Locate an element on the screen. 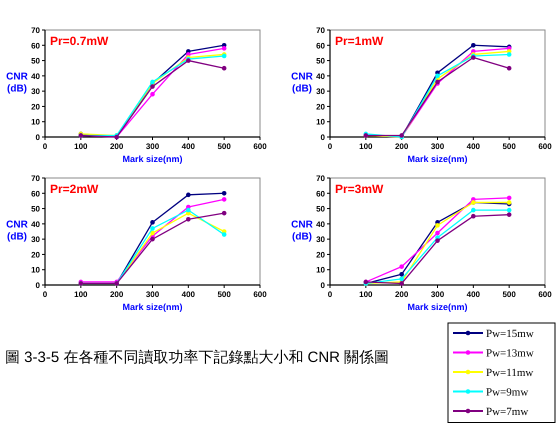  chart-title: Pr=0.7mW is located at coordinates (80, 41).